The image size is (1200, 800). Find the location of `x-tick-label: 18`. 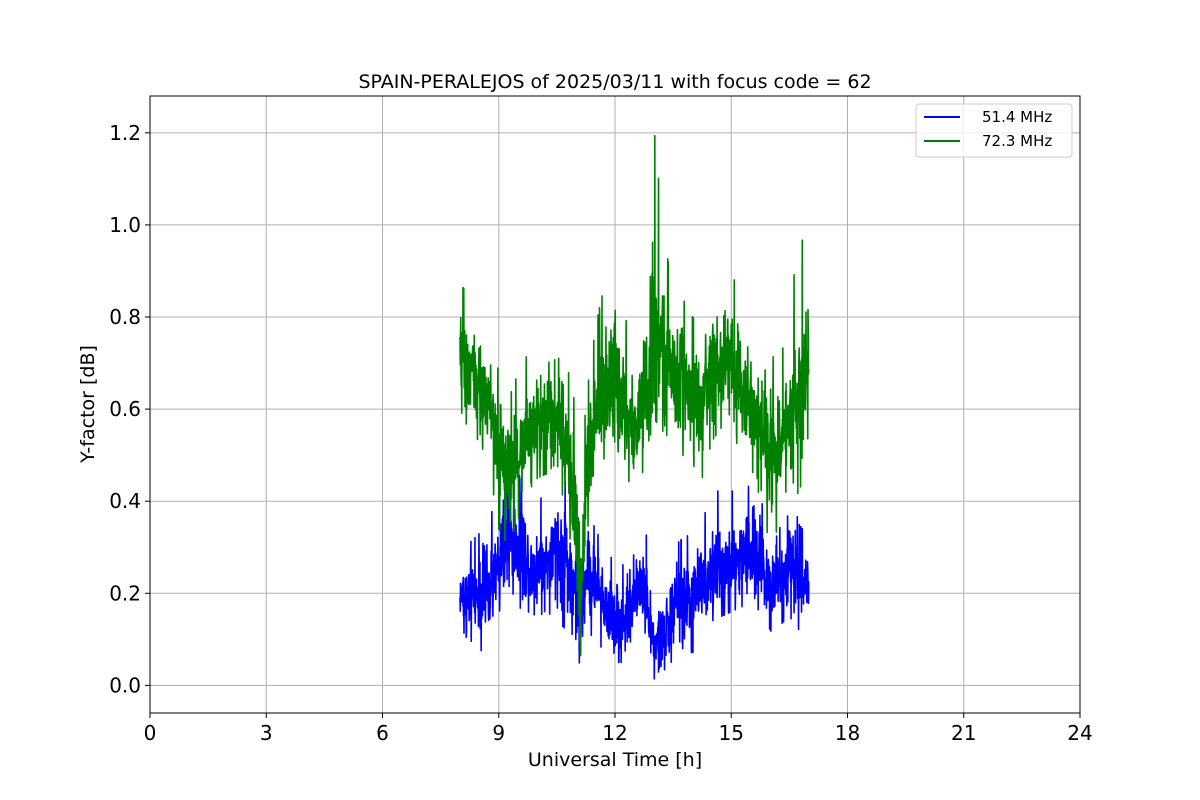

x-tick-label: 18 is located at coordinates (847, 733).